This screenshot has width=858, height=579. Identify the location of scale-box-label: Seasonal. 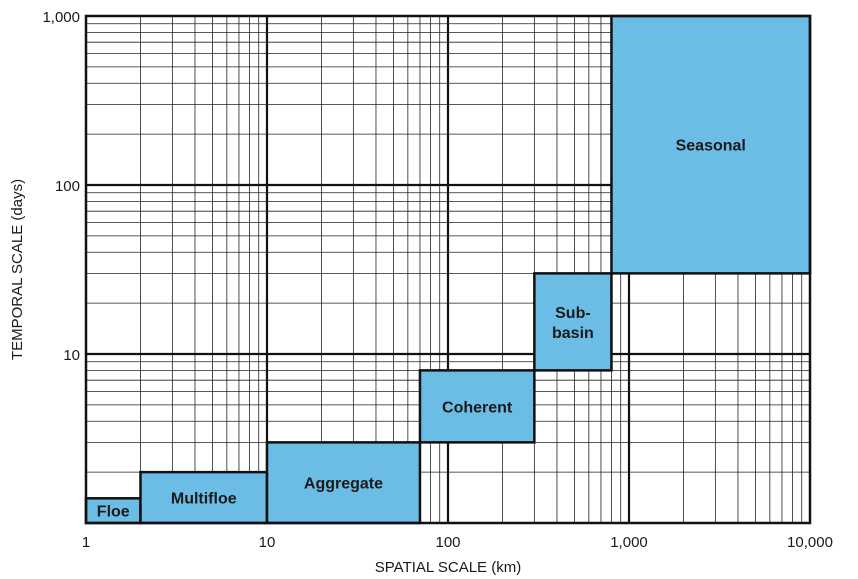
(711, 146).